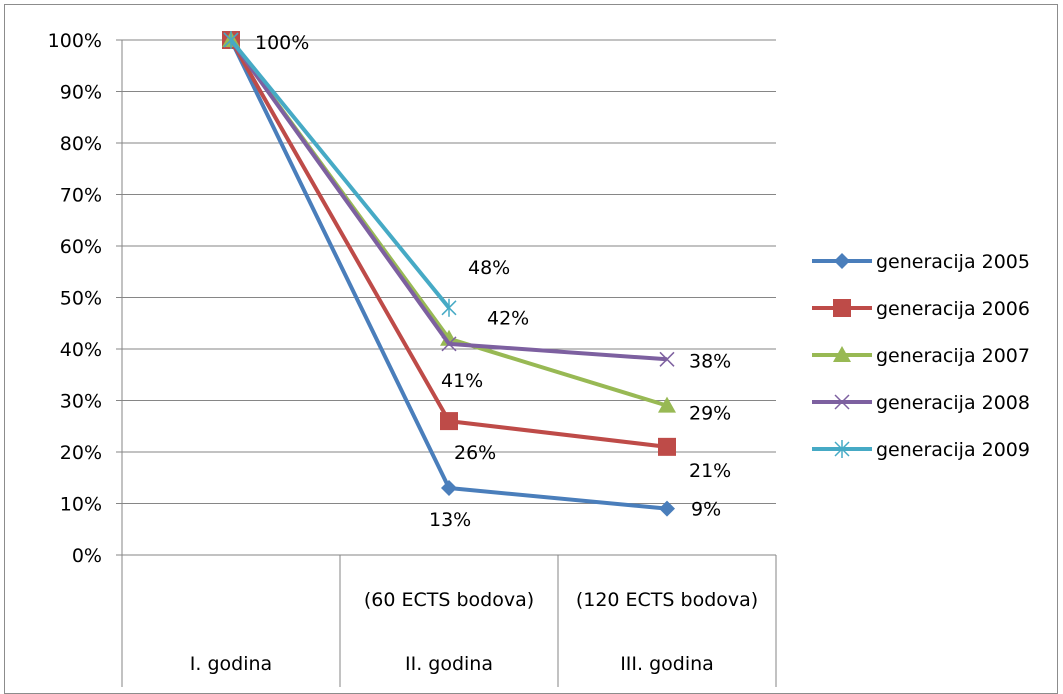 Image resolution: width=1063 pixels, height=694 pixels. What do you see at coordinates (489, 268) in the screenshot?
I see `data-label: 48%` at bounding box center [489, 268].